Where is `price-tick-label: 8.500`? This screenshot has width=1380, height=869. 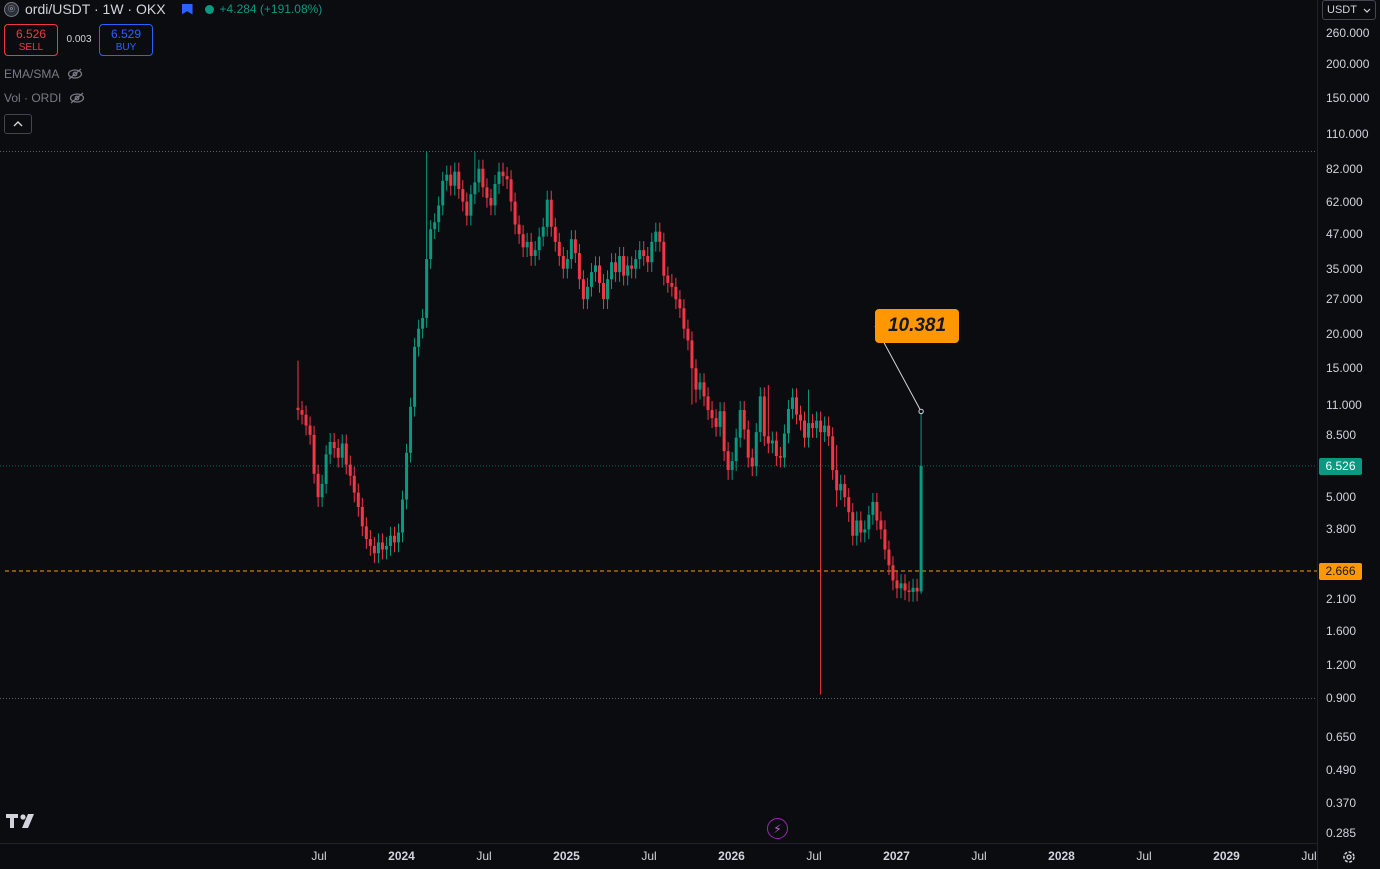 price-tick-label: 8.500 is located at coordinates (1341, 434).